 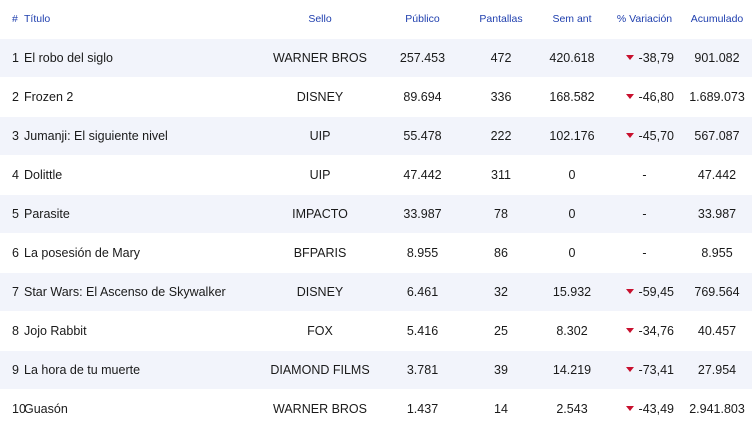 I want to click on variation-cell: -46,80, so click(x=644, y=97).